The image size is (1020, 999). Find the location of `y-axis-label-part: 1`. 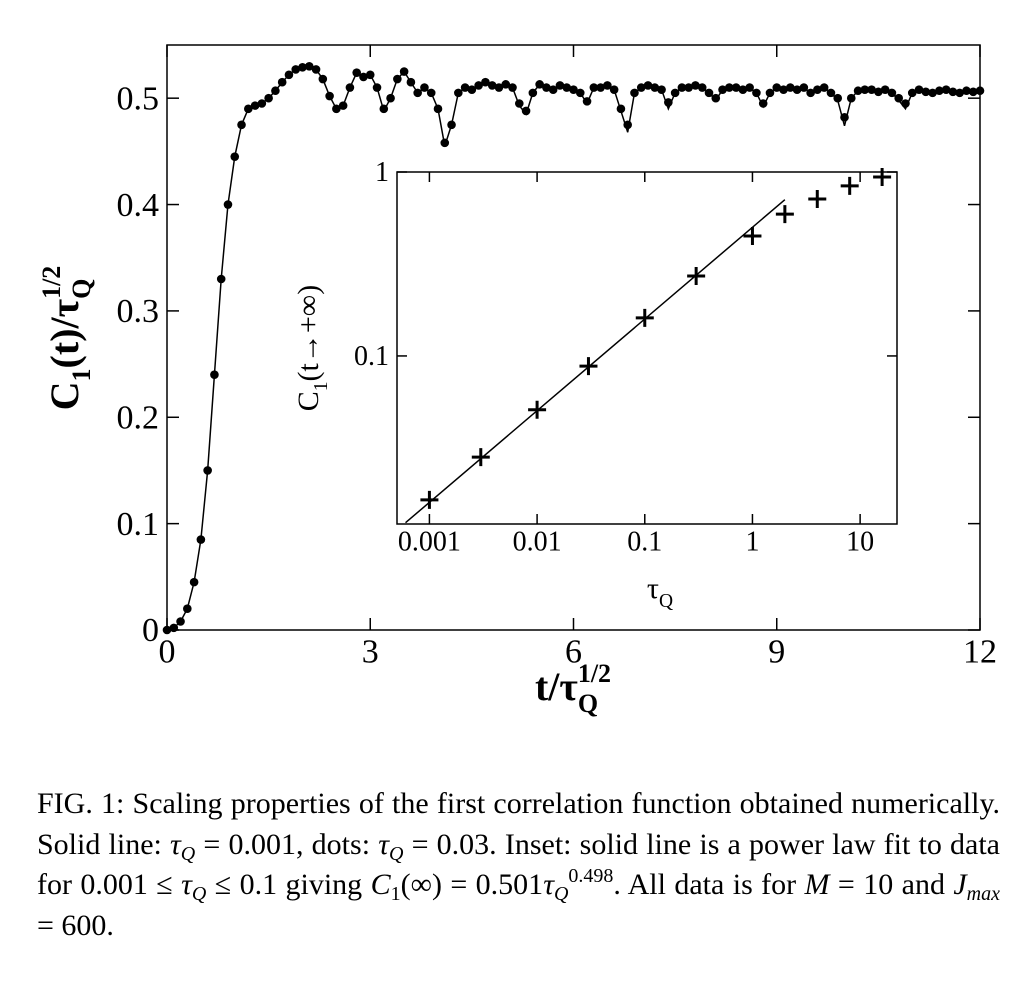

y-axis-label-part: 1 is located at coordinates (321, 386).